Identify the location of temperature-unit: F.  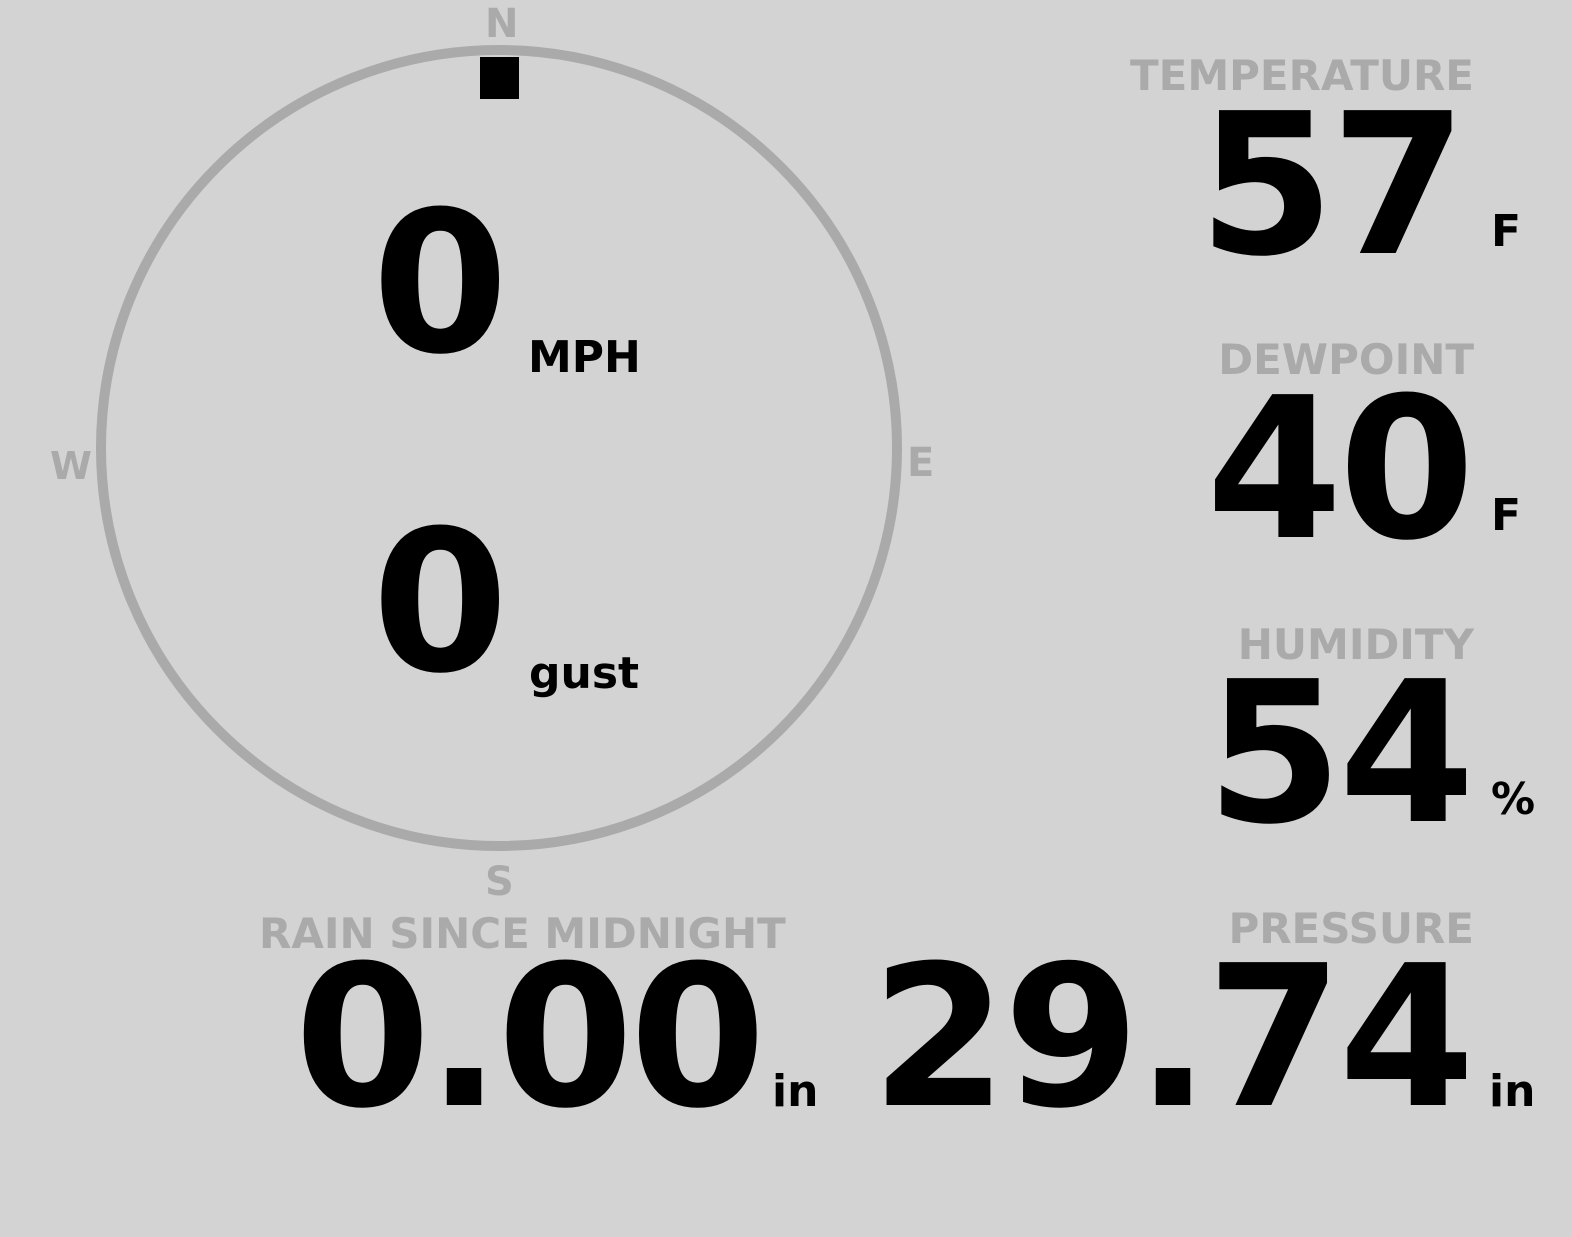
(1506, 231).